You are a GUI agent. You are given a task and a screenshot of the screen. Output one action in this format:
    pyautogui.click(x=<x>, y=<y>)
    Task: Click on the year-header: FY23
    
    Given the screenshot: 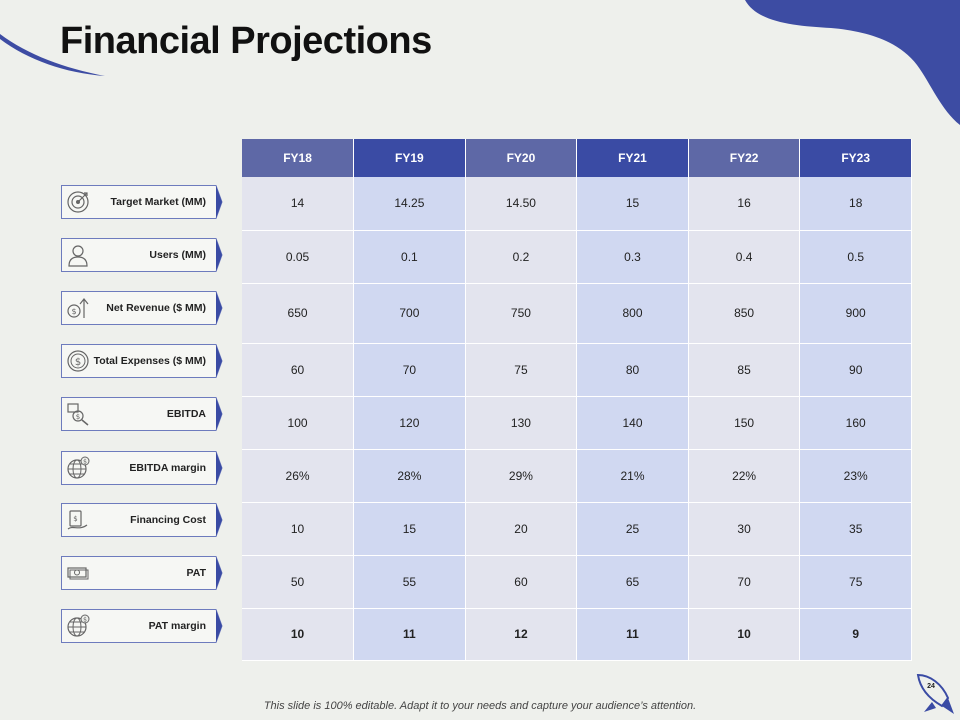 What is the action you would take?
    pyautogui.click(x=855, y=158)
    